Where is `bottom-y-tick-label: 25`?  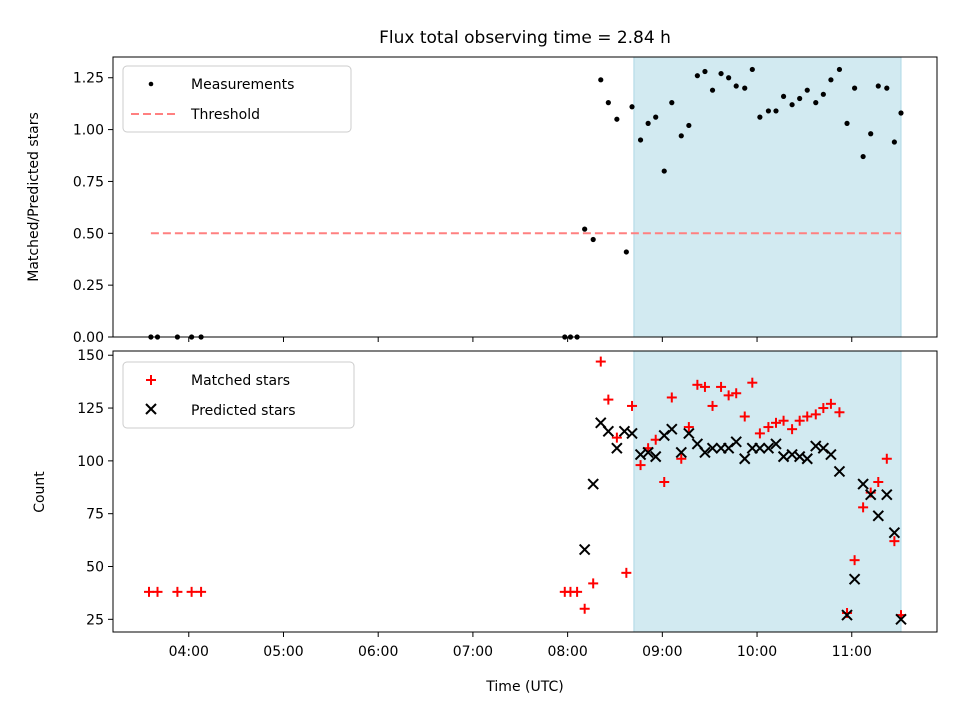 bottom-y-tick-label: 25 is located at coordinates (95, 620).